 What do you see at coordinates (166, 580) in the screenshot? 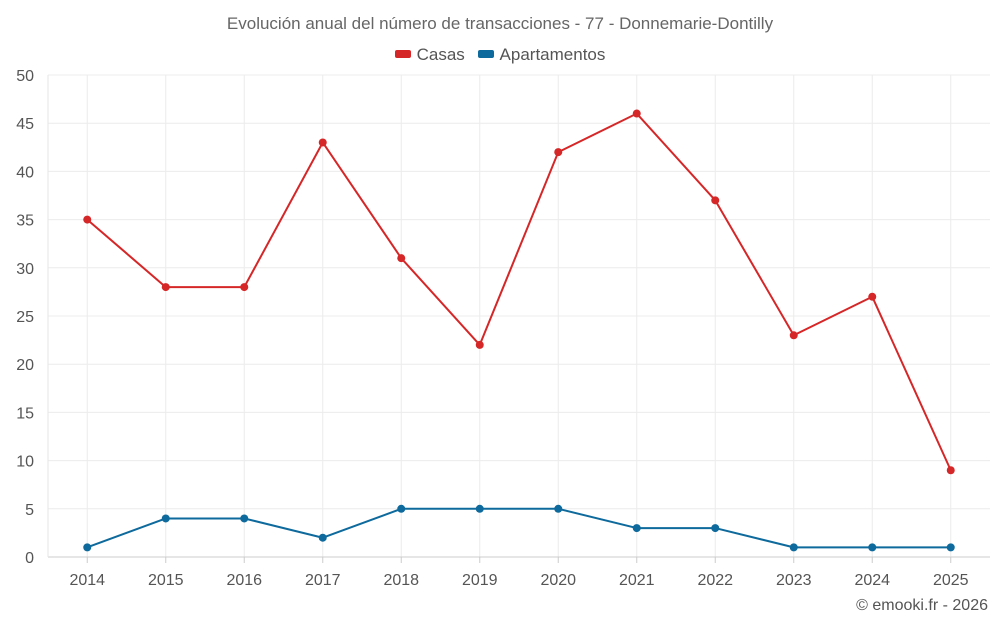
I see `x-tick-label: 2015` at bounding box center [166, 580].